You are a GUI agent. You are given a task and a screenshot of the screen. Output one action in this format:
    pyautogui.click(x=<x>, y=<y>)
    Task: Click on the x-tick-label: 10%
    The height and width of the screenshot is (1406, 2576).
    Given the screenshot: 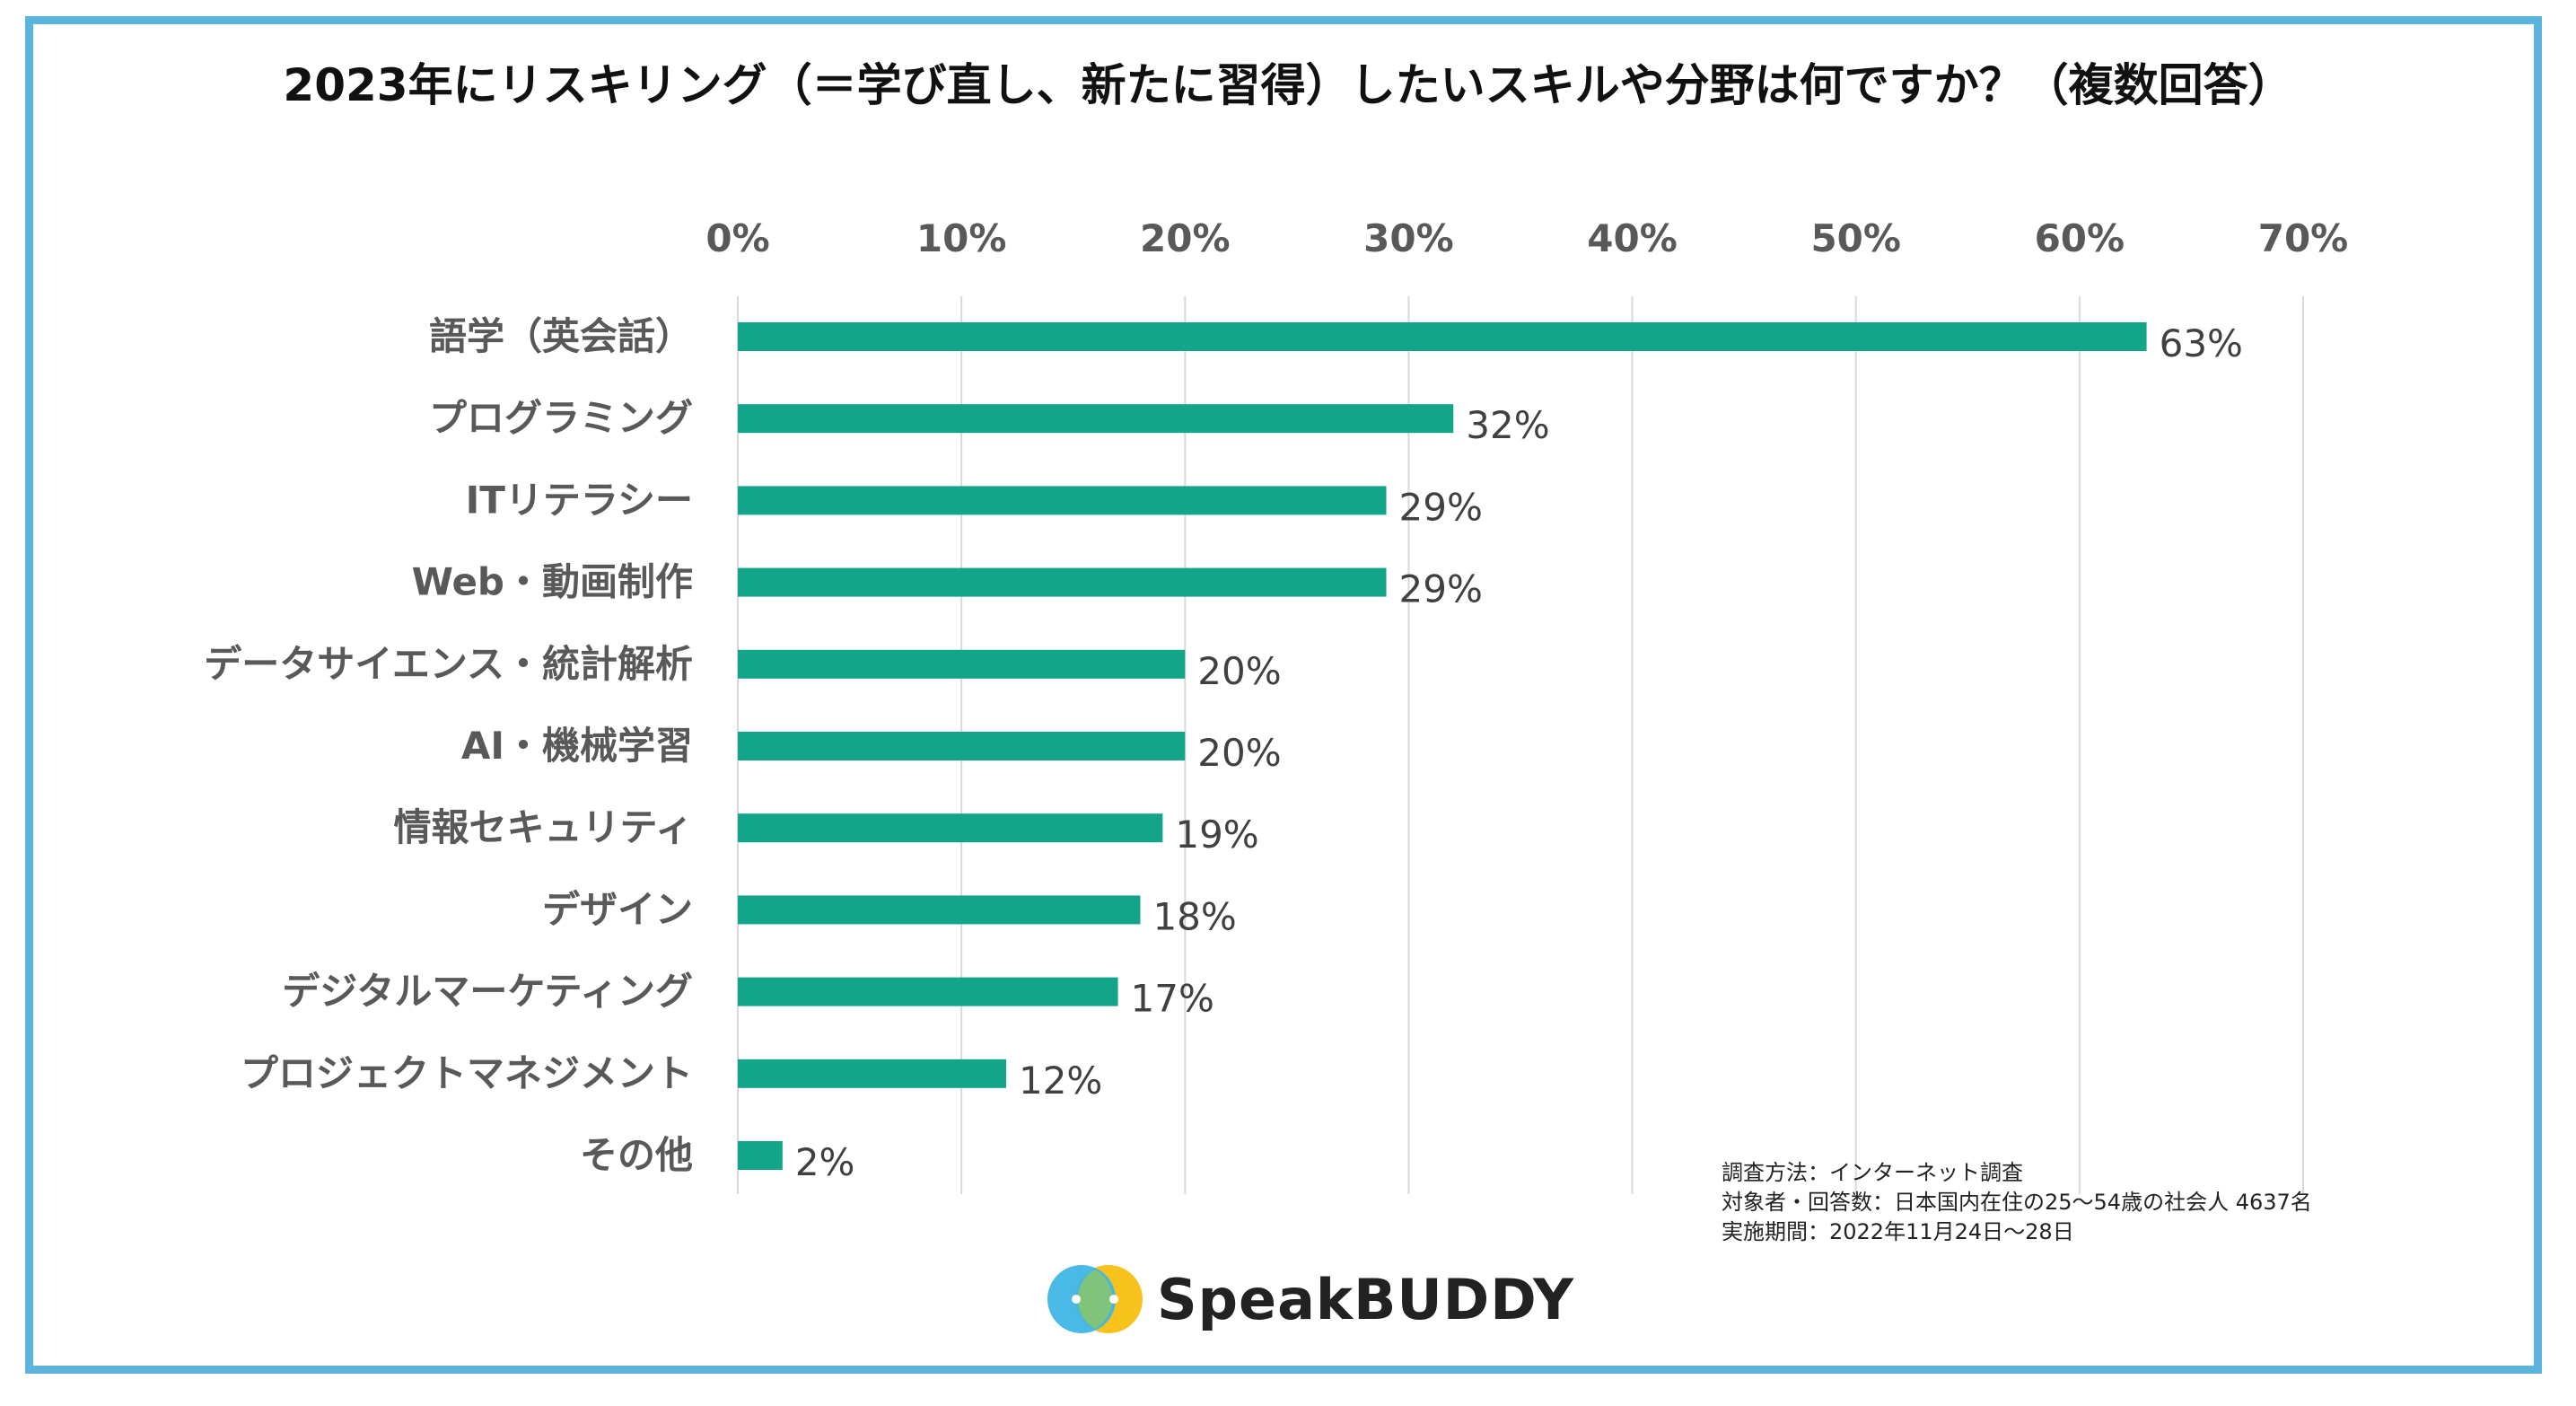 What is the action you would take?
    pyautogui.click(x=961, y=238)
    